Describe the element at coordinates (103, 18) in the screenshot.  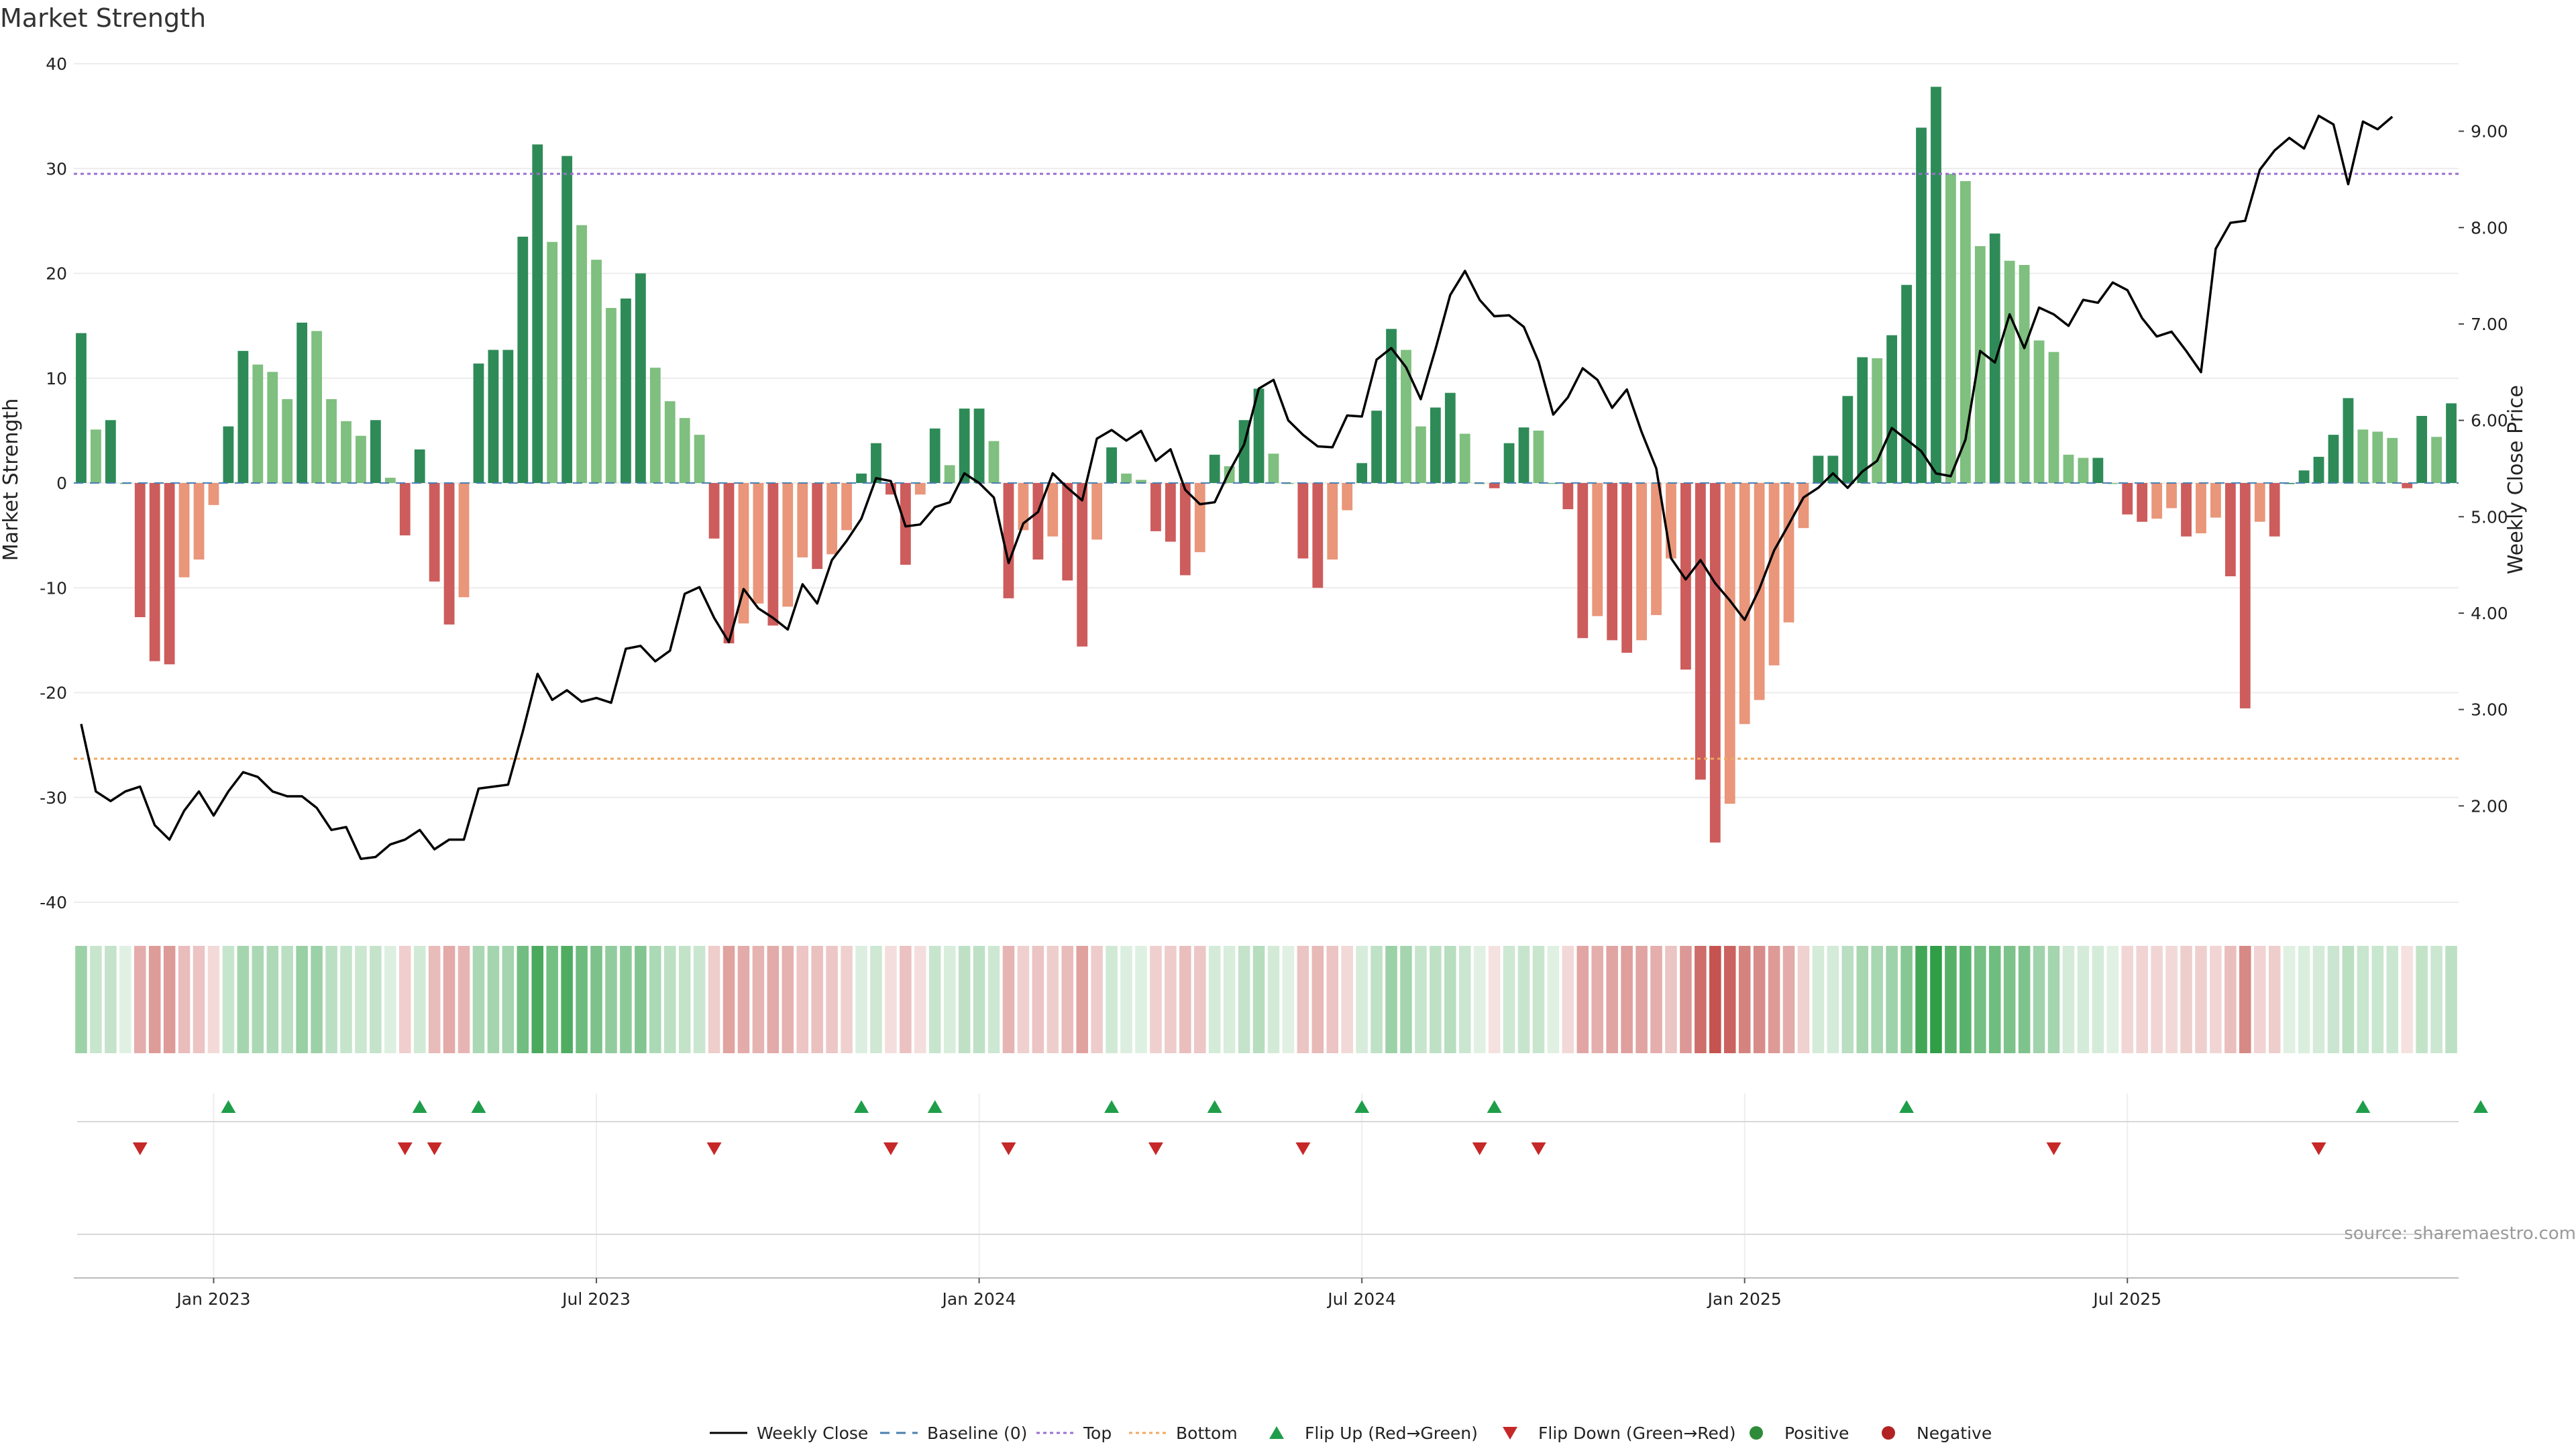
I see `chart-title: Market Strength` at that location.